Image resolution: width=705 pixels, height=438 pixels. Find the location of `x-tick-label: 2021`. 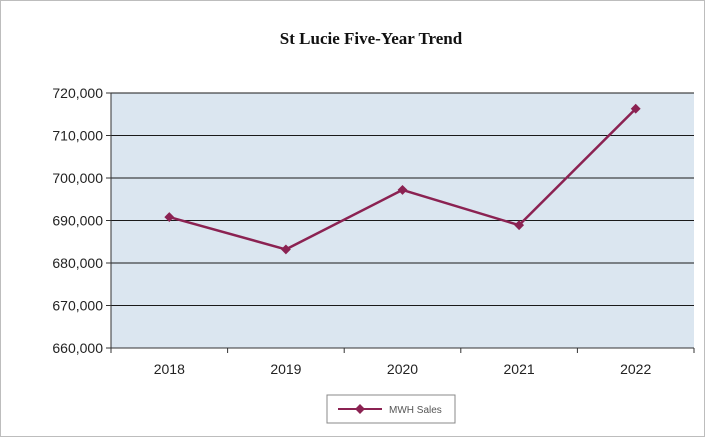

x-tick-label: 2021 is located at coordinates (519, 369).